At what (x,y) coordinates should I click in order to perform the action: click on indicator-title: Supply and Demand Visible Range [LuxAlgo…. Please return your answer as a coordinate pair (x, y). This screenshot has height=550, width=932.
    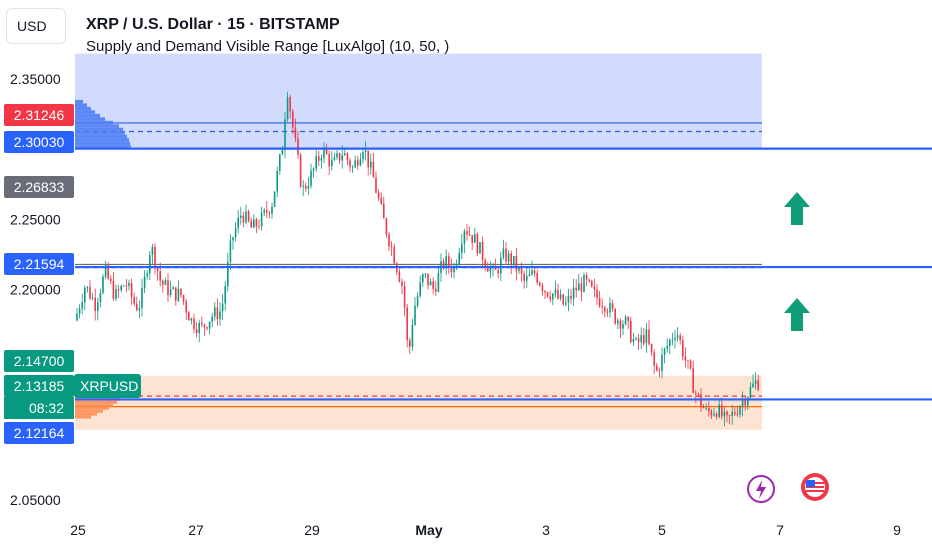
    Looking at the image, I should click on (268, 46).